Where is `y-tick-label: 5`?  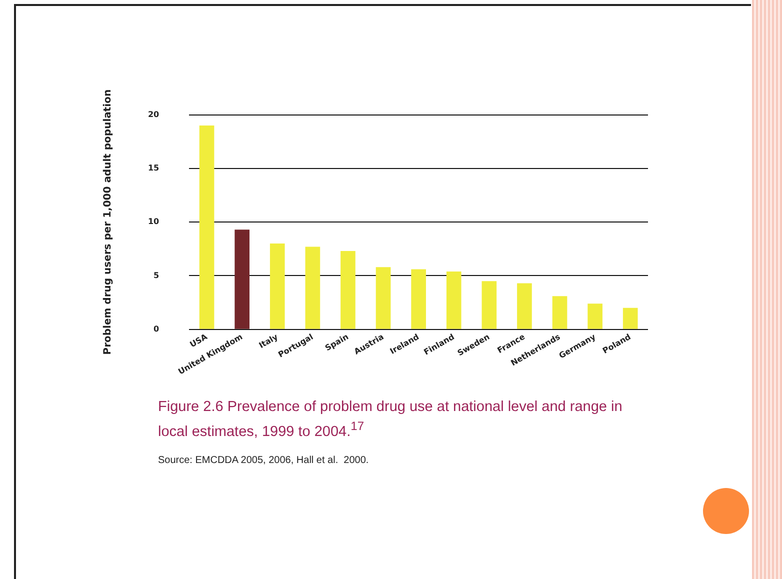 y-tick-label: 5 is located at coordinates (157, 275).